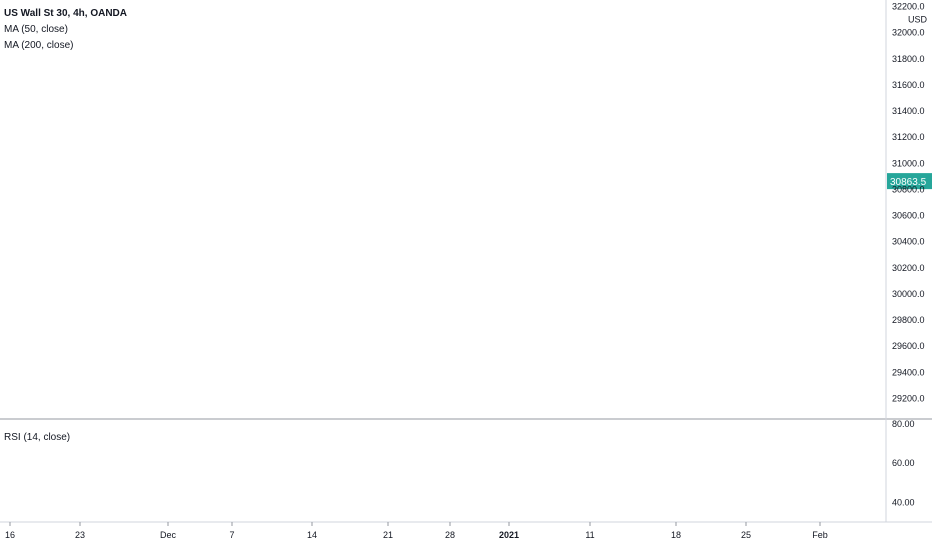  I want to click on symbol-title: US Wall St 30, 4h, OANDA, so click(65, 13).